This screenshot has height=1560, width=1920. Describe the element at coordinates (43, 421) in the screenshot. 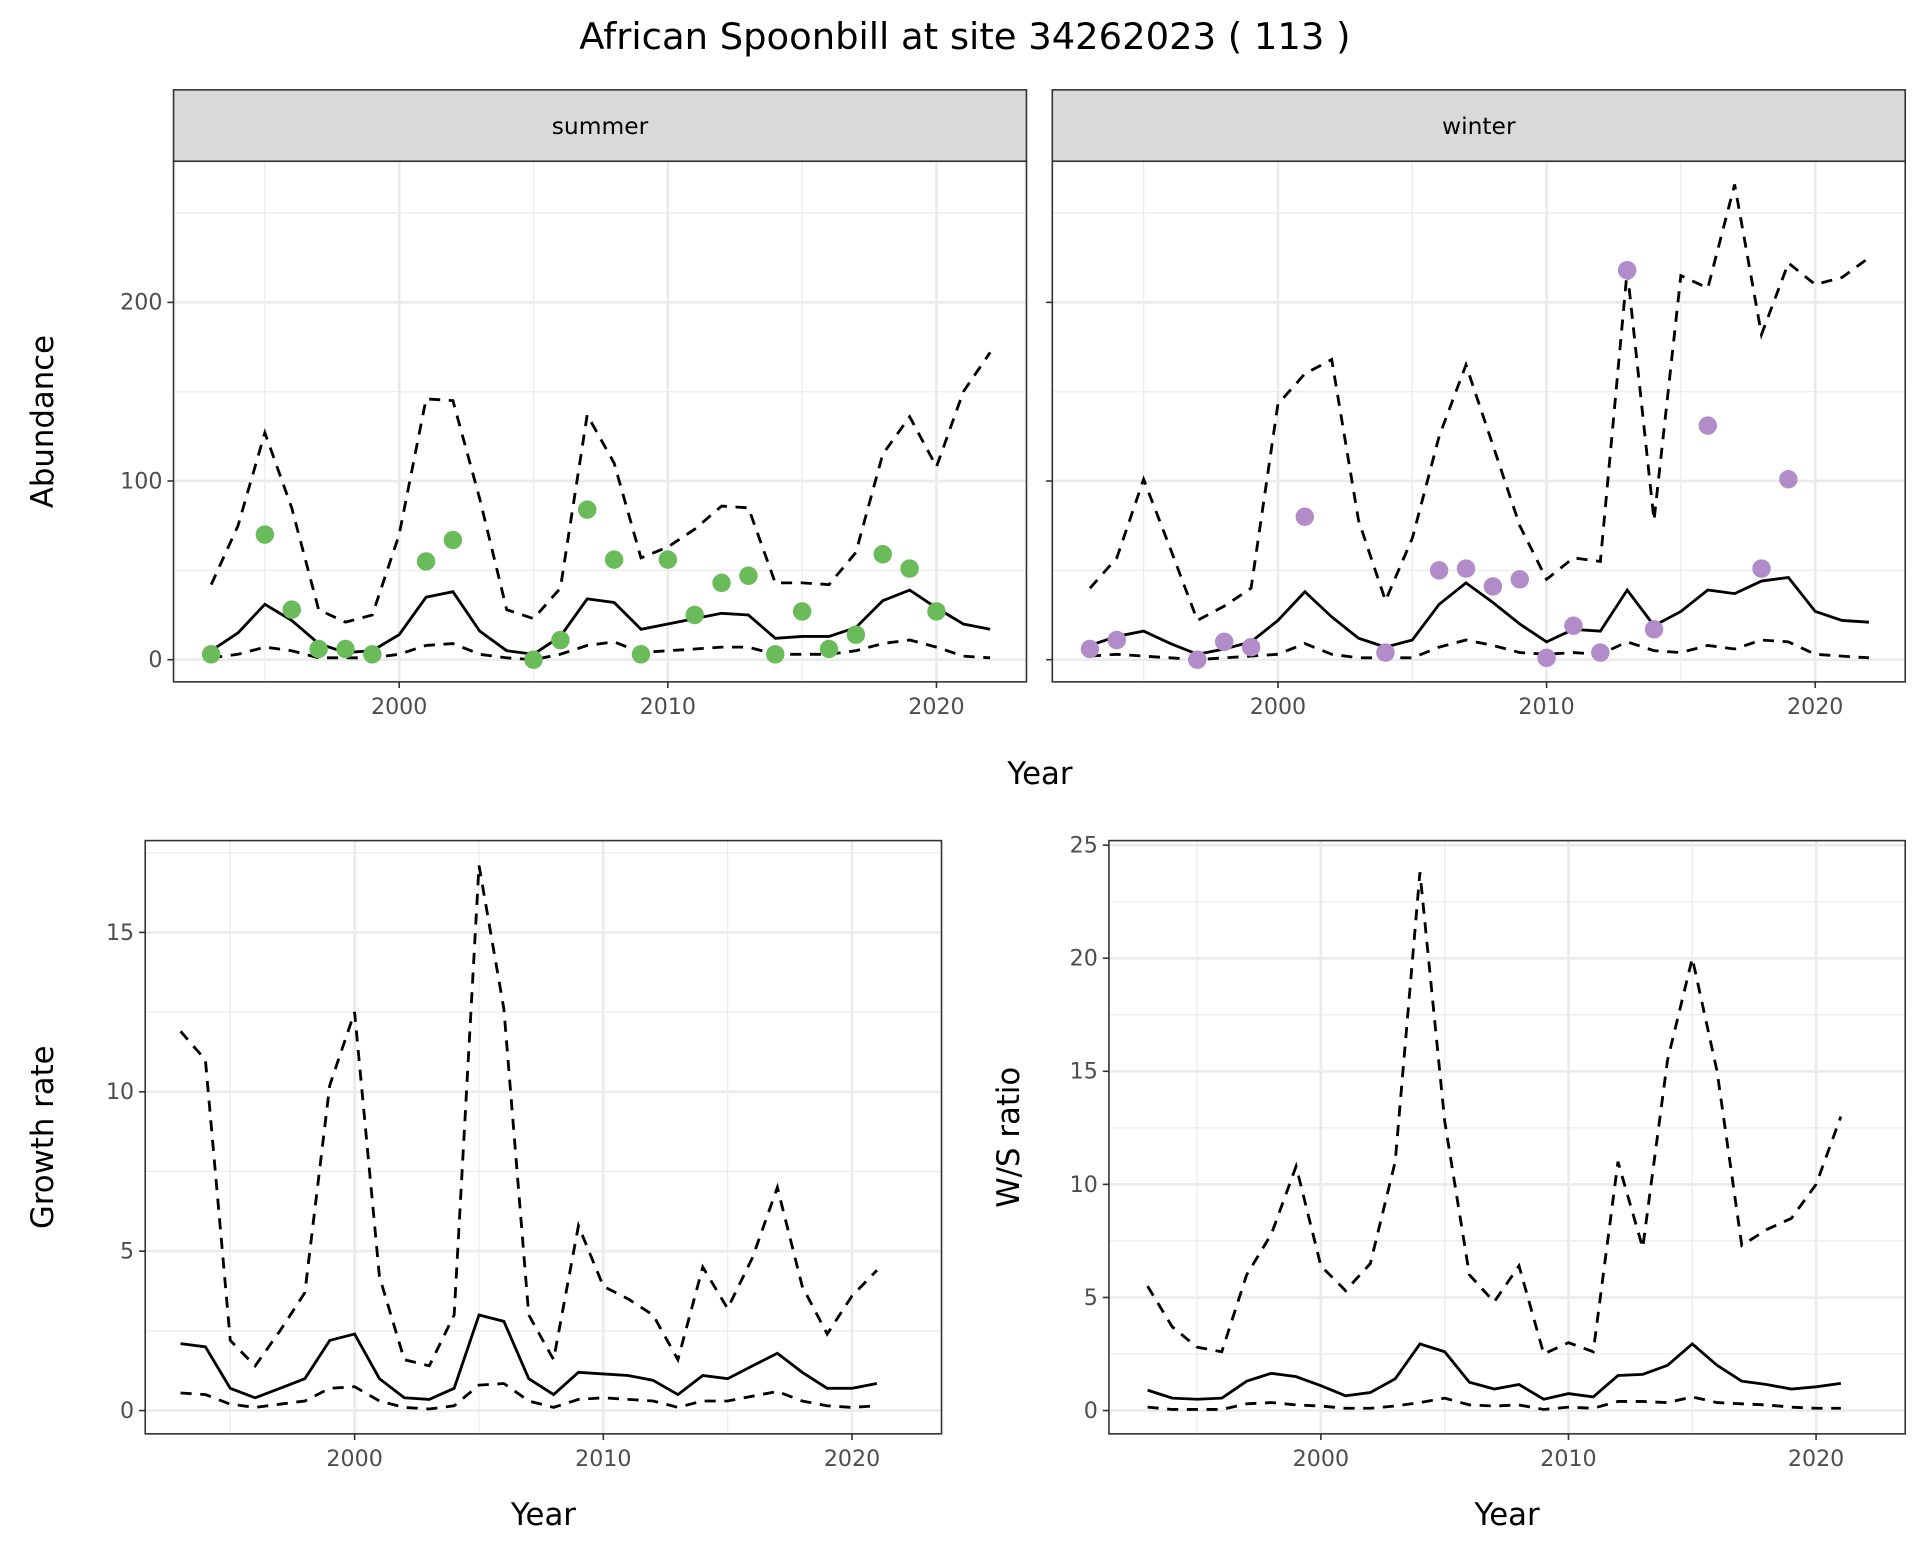

I see `y-axis-title: Abundance` at that location.